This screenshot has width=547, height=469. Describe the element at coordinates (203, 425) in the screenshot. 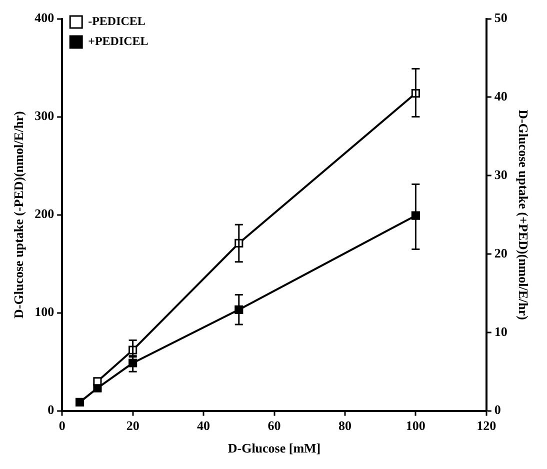

I see `x-tick-label: 40` at that location.